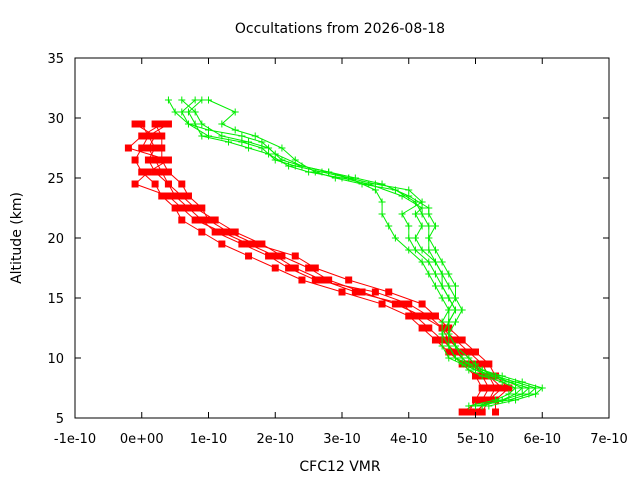 The image size is (640, 480). What do you see at coordinates (55, 299) in the screenshot?
I see `y-tick-label: 15` at bounding box center [55, 299].